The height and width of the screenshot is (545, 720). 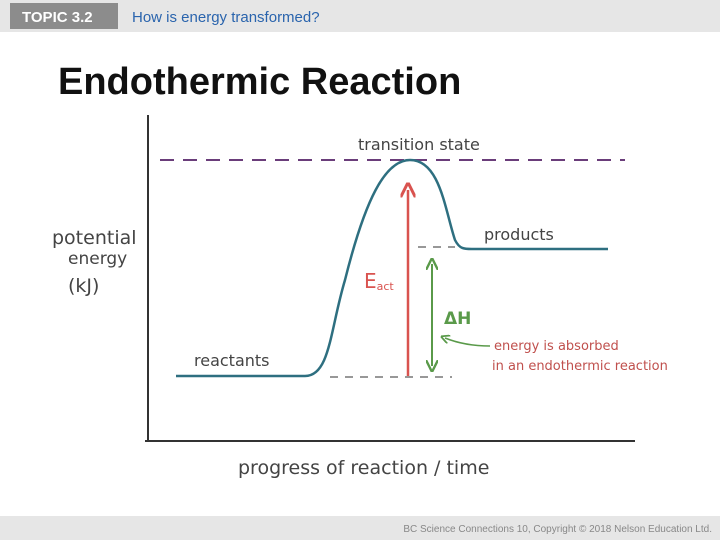 I want to click on annotation-line: in an endothermic reaction, so click(x=580, y=366).